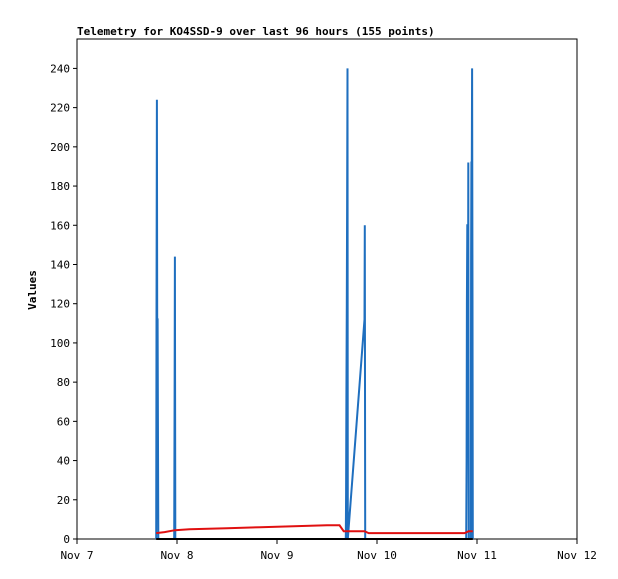  Describe the element at coordinates (63, 461) in the screenshot. I see `y-tick-label: 40` at that location.